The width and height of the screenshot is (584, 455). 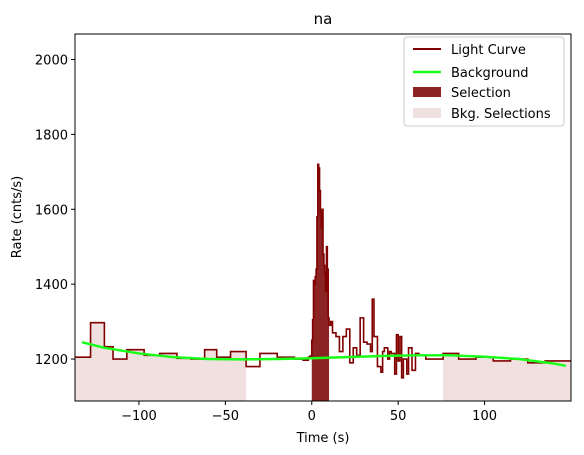 I want to click on legend-box, so click(x=484, y=81).